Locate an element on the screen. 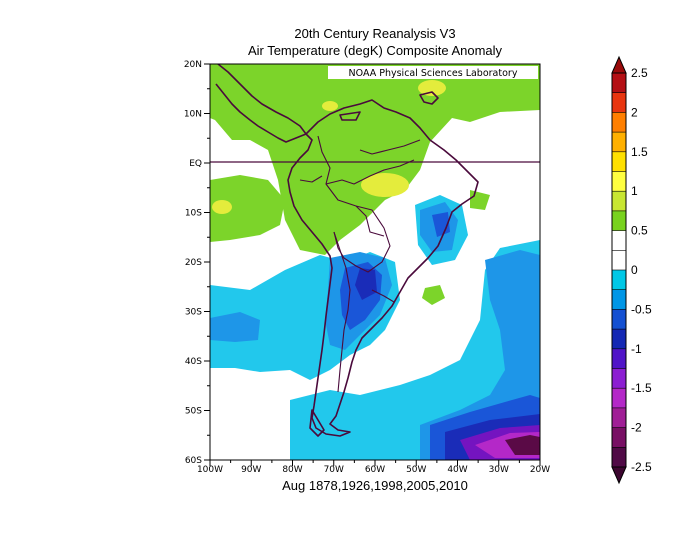 The image size is (700, 541). colorbar: 2.5 2 1.5 1 0.5 0 -0.5 -1 -1.5 -2 -2.5 is located at coordinates (631, 270).